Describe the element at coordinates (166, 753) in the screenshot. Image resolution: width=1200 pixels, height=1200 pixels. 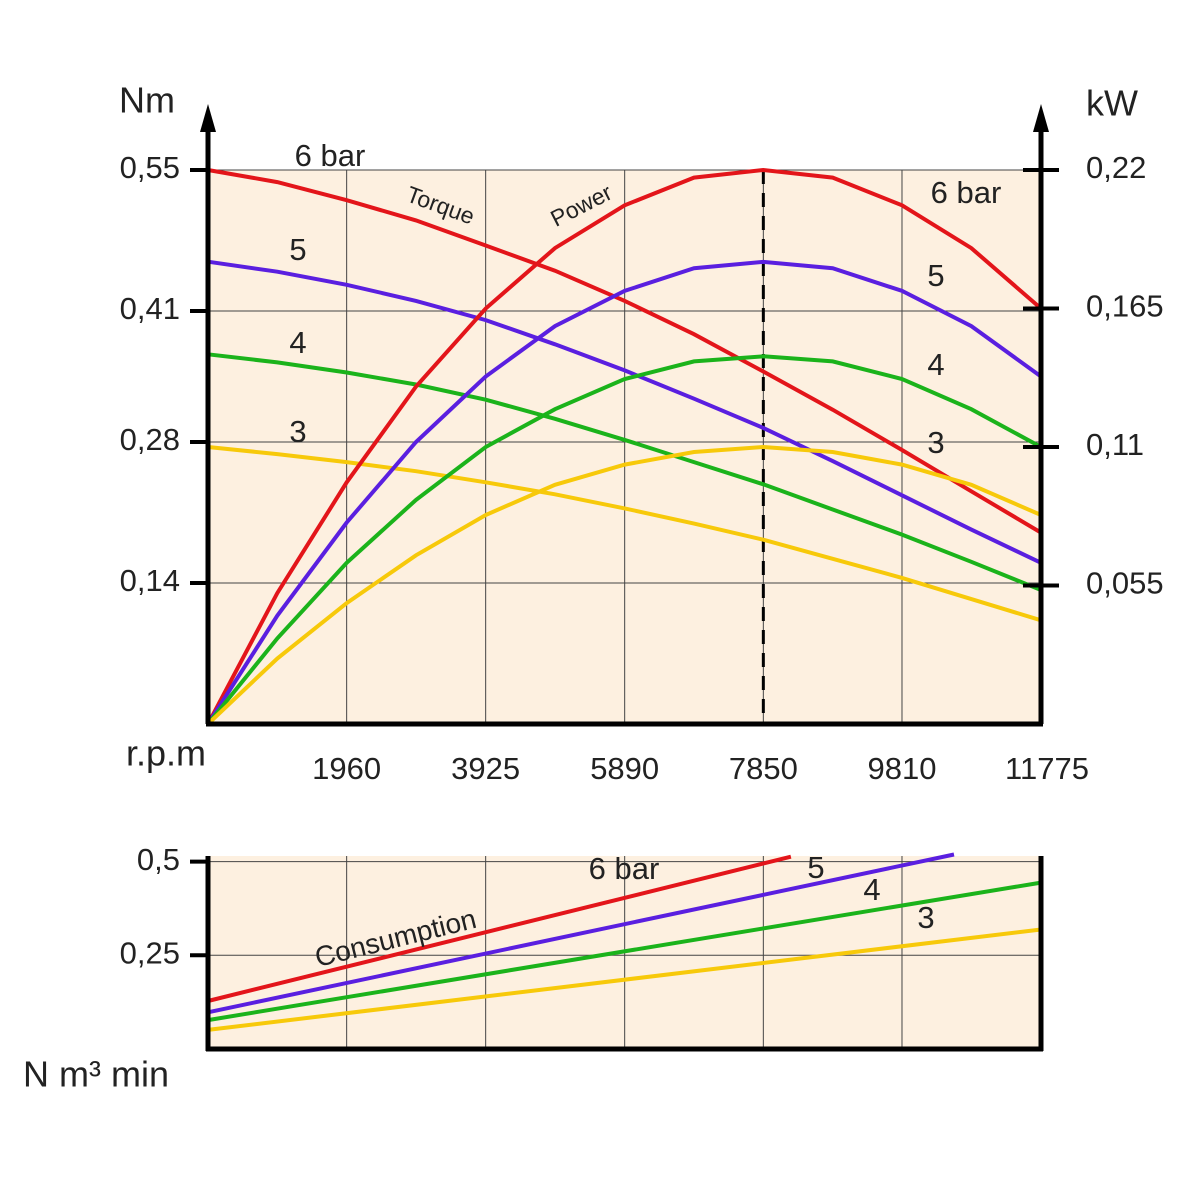
I see `x-axis-label: r.p.m` at that location.